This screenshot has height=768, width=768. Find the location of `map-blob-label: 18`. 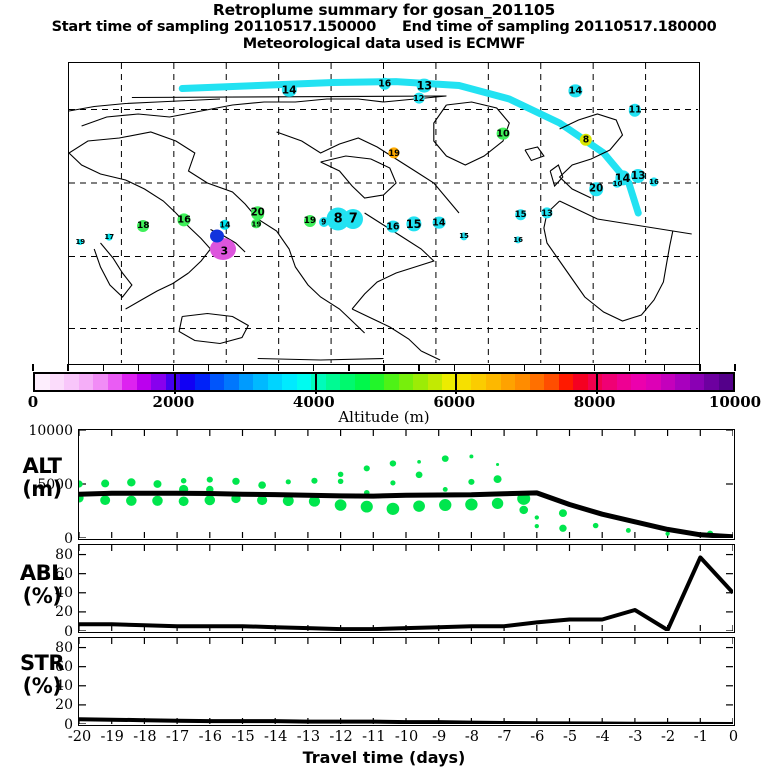

map-blob-label: 18 is located at coordinates (143, 225).